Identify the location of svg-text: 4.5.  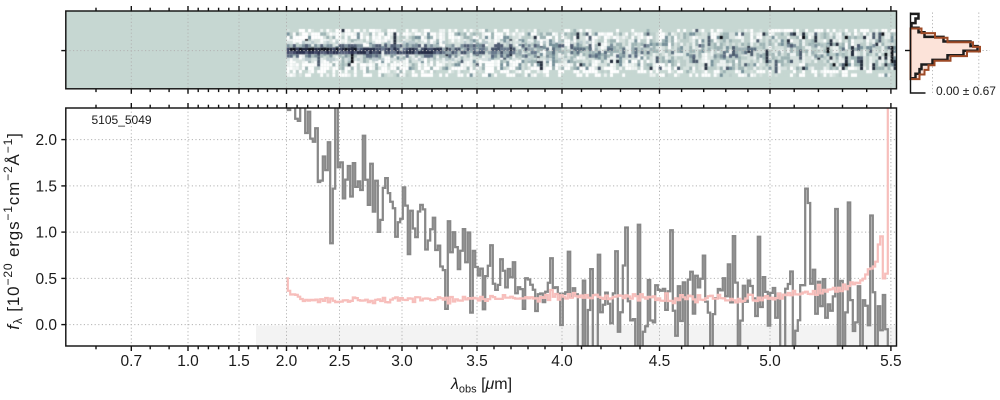
(660, 361).